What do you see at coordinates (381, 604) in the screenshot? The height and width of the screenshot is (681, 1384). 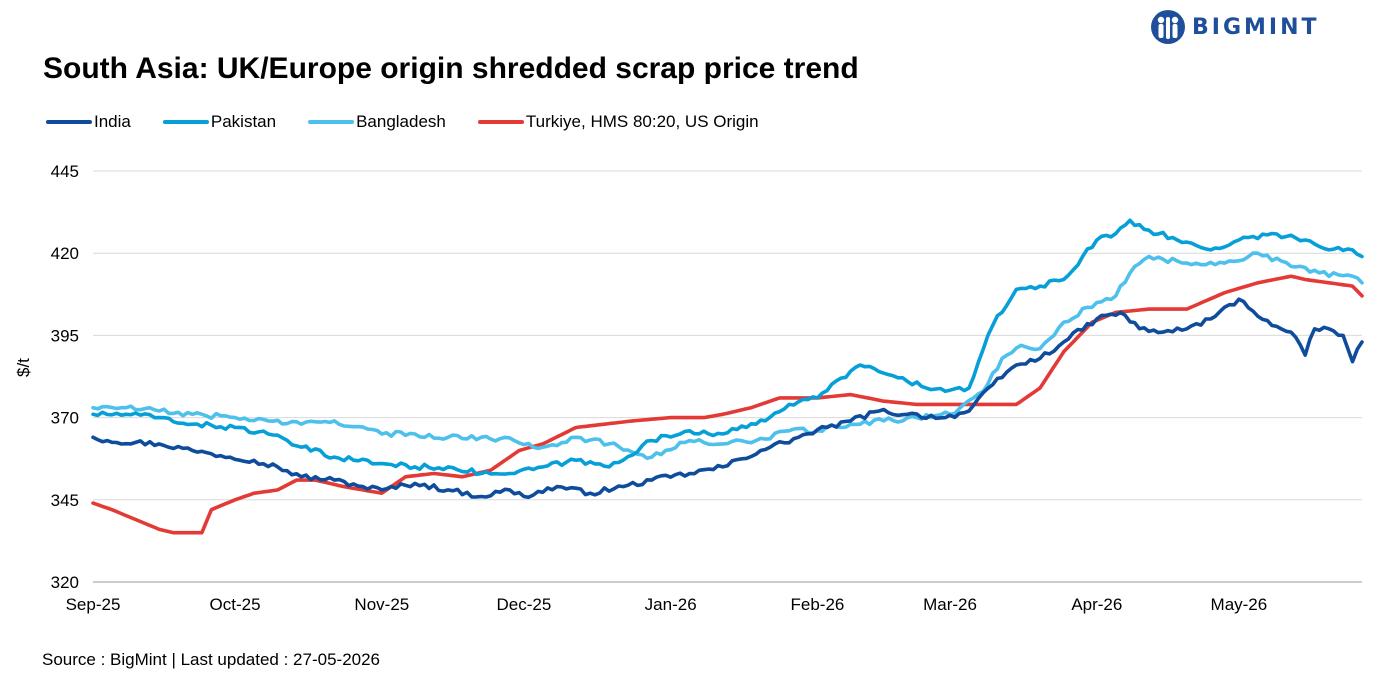 I see `x-tick-label: Nov-25` at bounding box center [381, 604].